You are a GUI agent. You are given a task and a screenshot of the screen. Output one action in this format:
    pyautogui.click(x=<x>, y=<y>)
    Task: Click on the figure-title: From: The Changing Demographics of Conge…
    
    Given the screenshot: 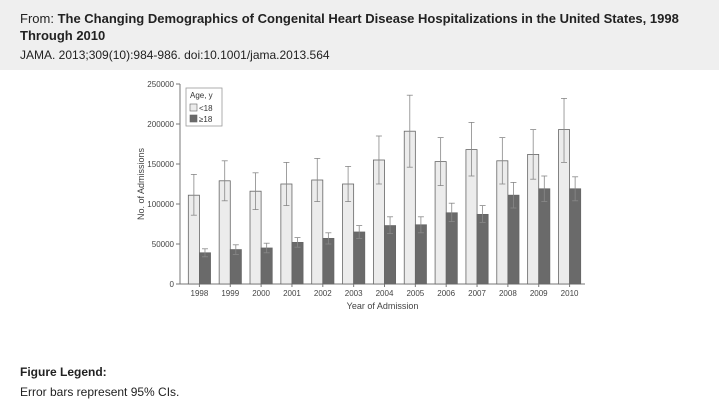 What is the action you would take?
    pyautogui.click(x=360, y=27)
    